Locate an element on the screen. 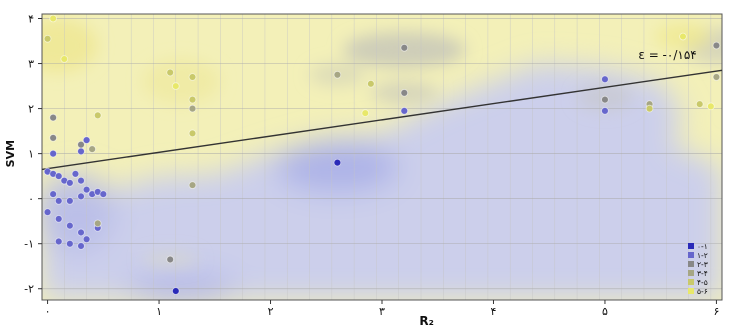 The image size is (734, 333). y-tick-label: ۰ is located at coordinates (31, 199).